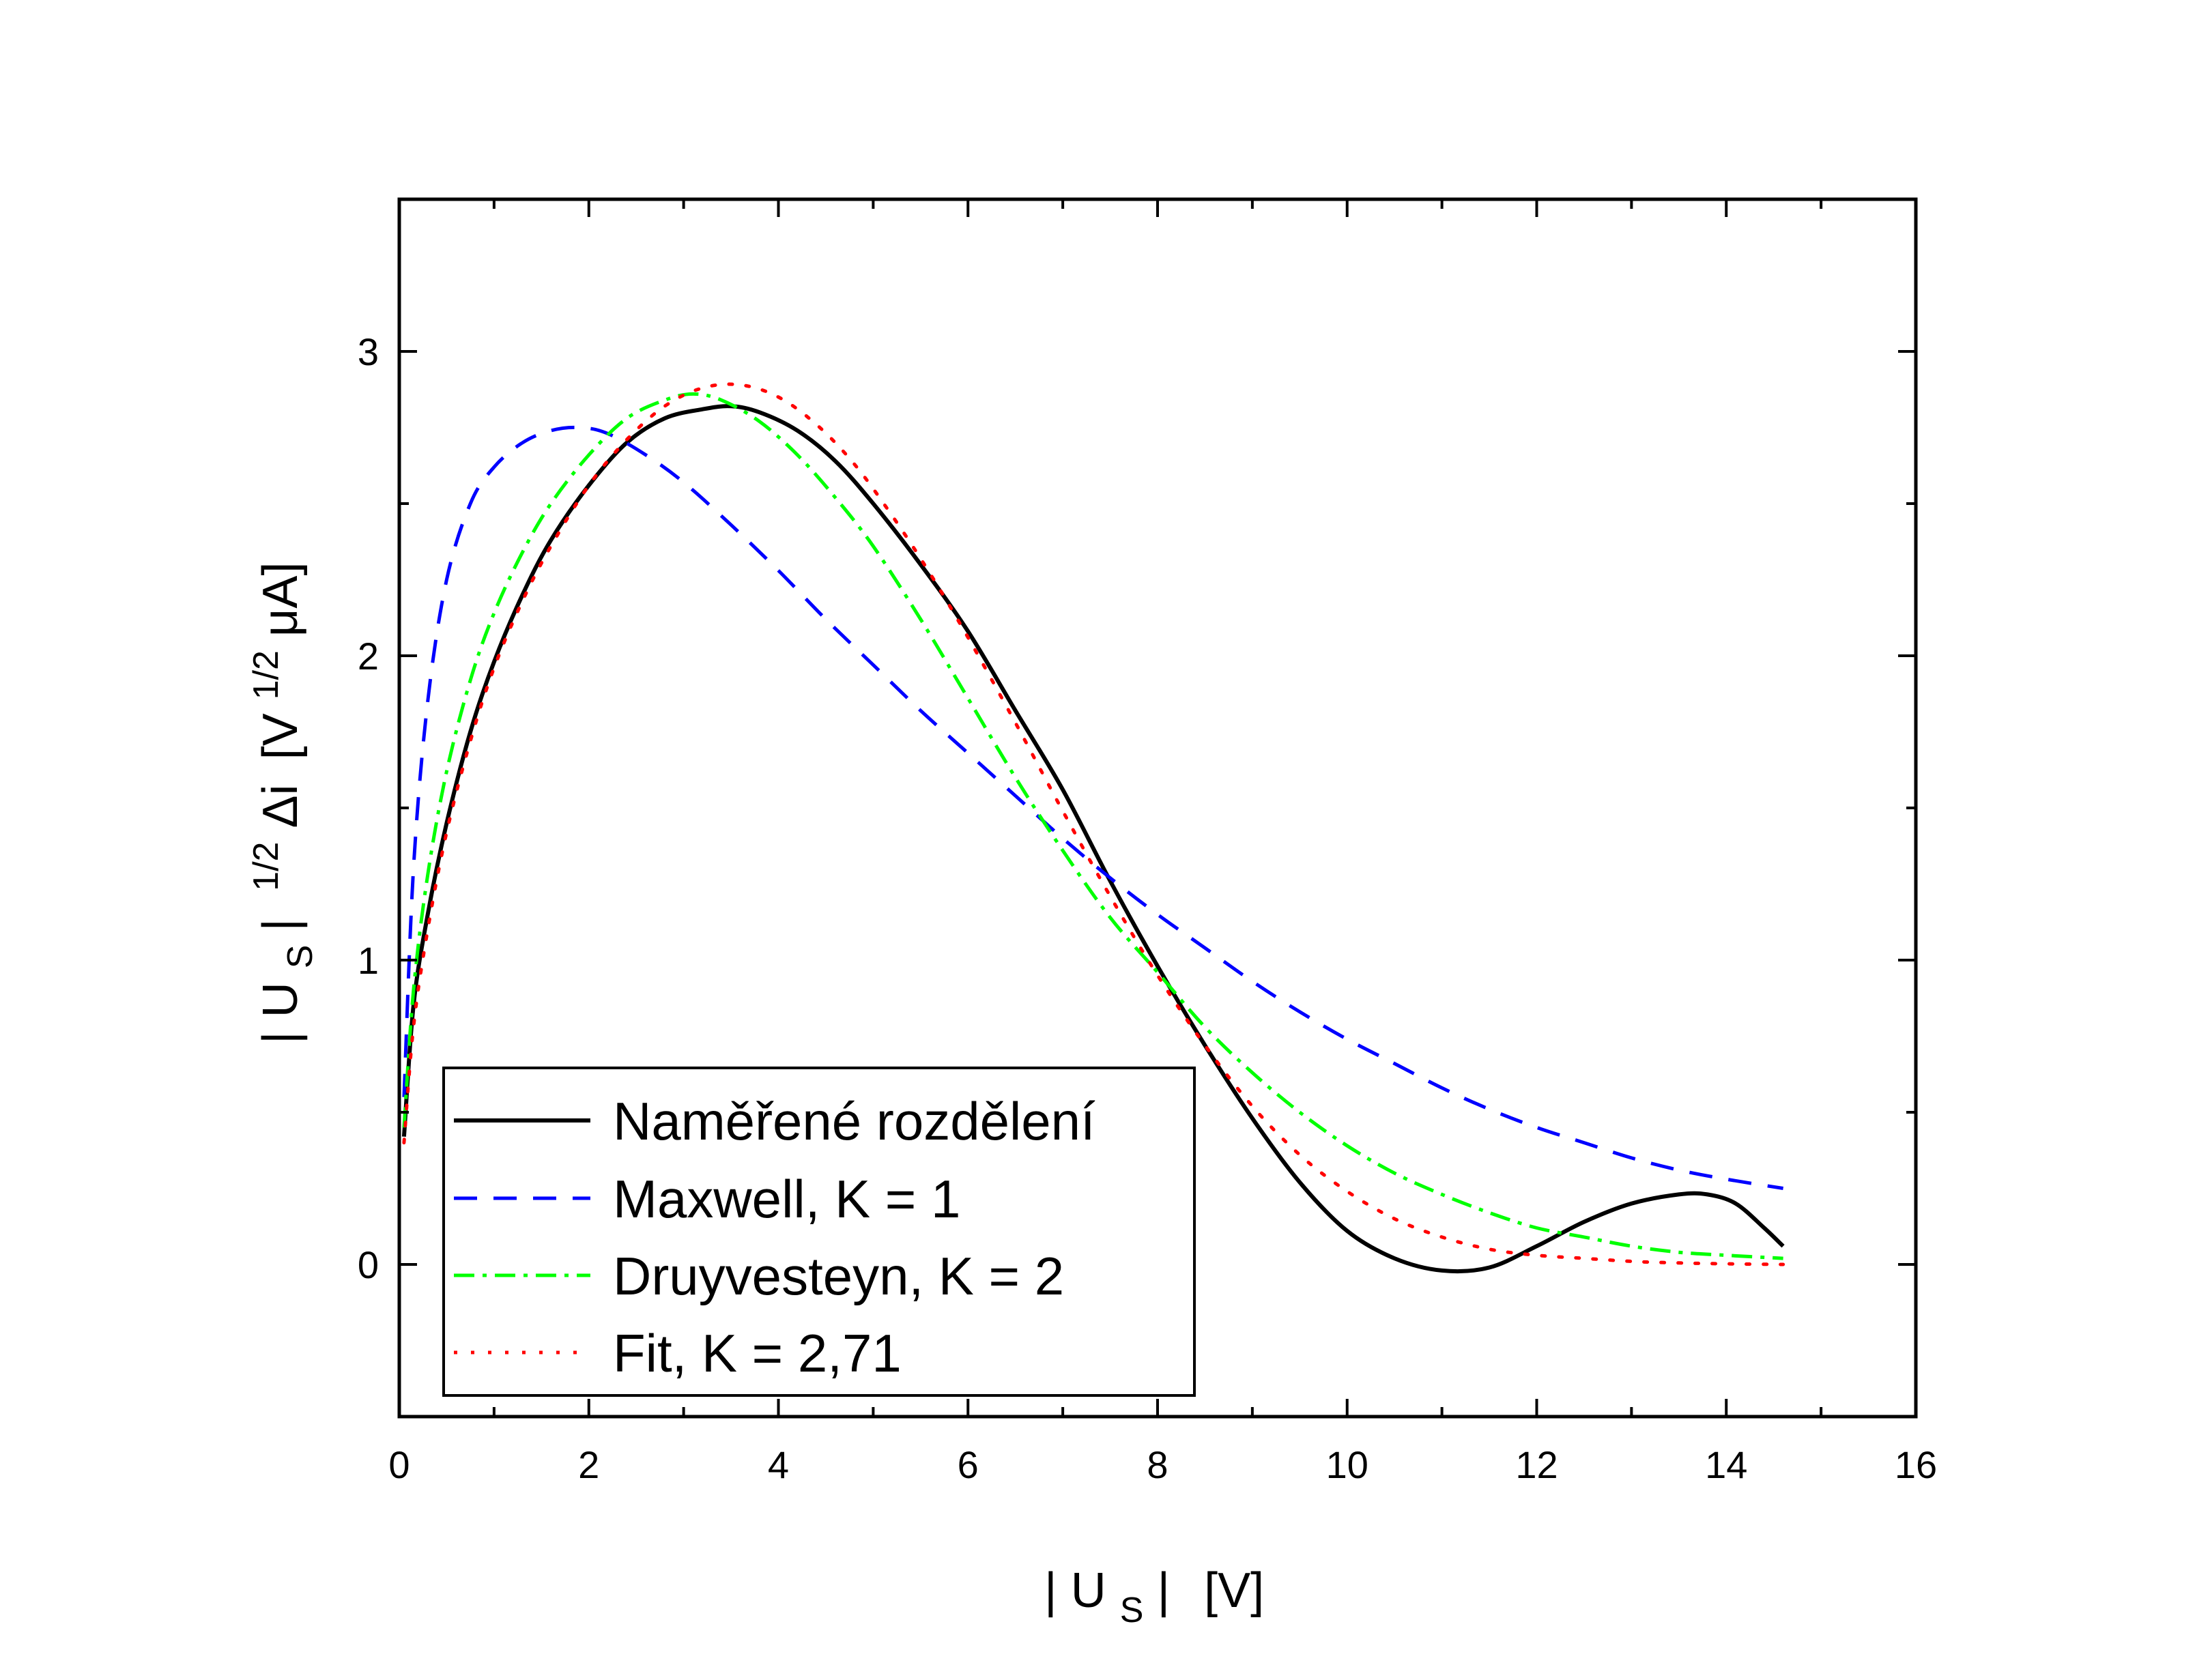 Image resolution: width=2195 pixels, height=1680 pixels. I want to click on legend-label-measured: Naměřené rozdělení, so click(854, 1121).